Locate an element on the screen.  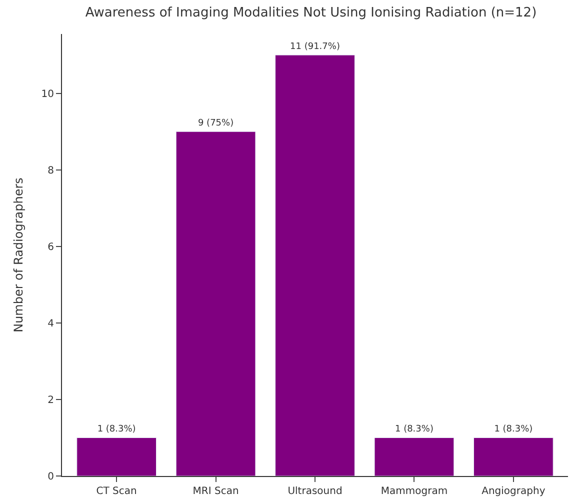
y-tick-label: 4 is located at coordinates (51, 324).